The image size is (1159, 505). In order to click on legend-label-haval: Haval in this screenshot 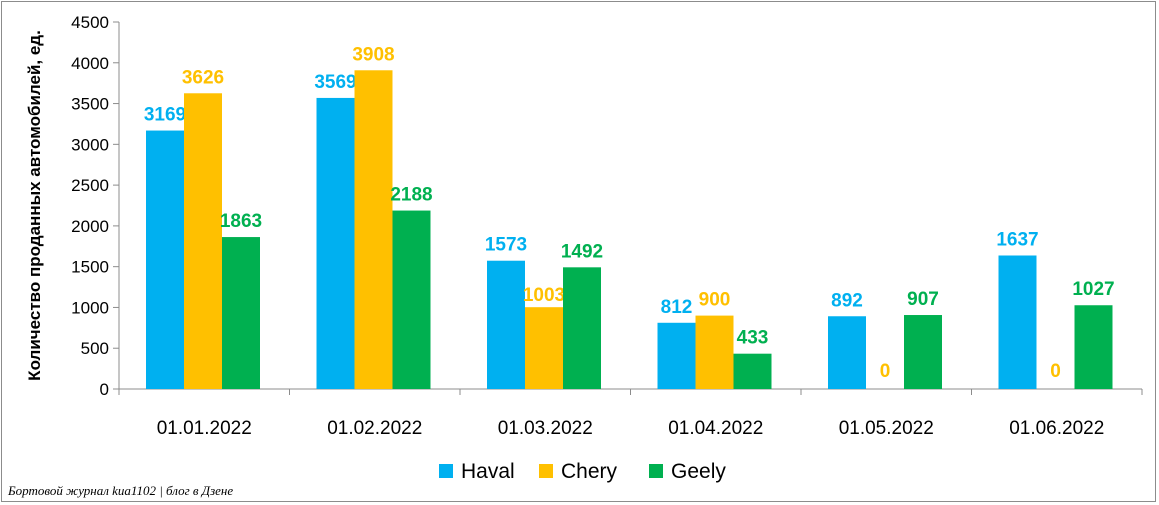, I will do `click(488, 471)`.